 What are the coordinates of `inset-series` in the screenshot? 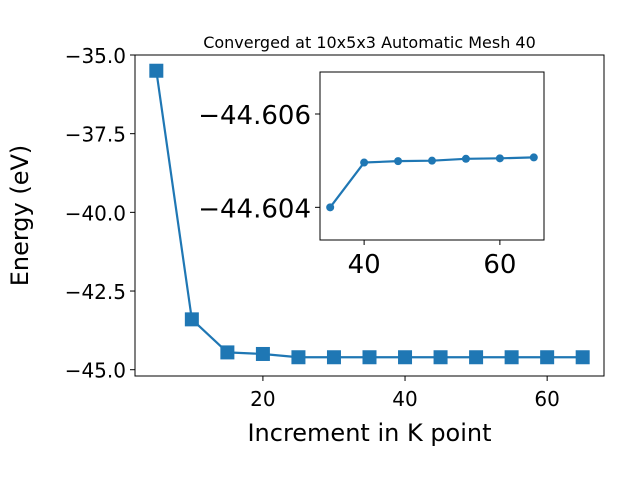 It's located at (432, 182).